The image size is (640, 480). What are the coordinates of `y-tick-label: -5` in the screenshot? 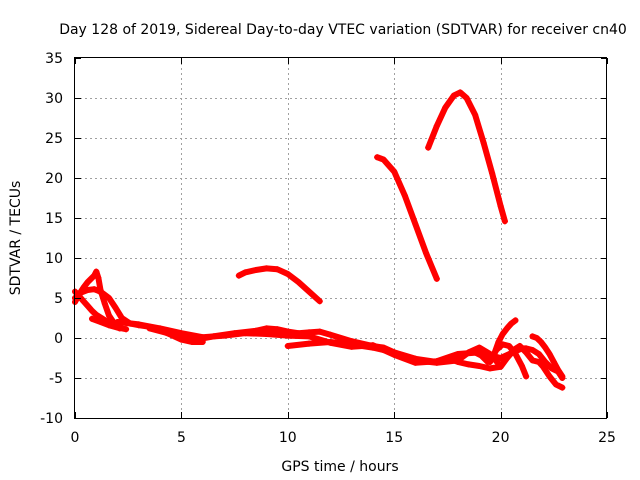 It's located at (56, 379).